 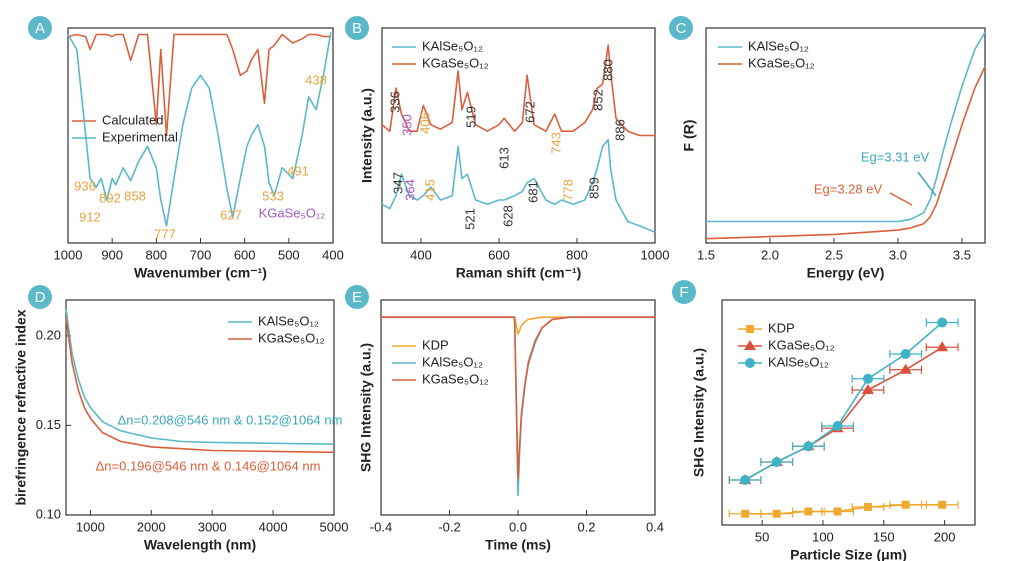 What do you see at coordinates (848, 554) in the screenshot?
I see `x-axis-label: Particle Size (μm)` at bounding box center [848, 554].